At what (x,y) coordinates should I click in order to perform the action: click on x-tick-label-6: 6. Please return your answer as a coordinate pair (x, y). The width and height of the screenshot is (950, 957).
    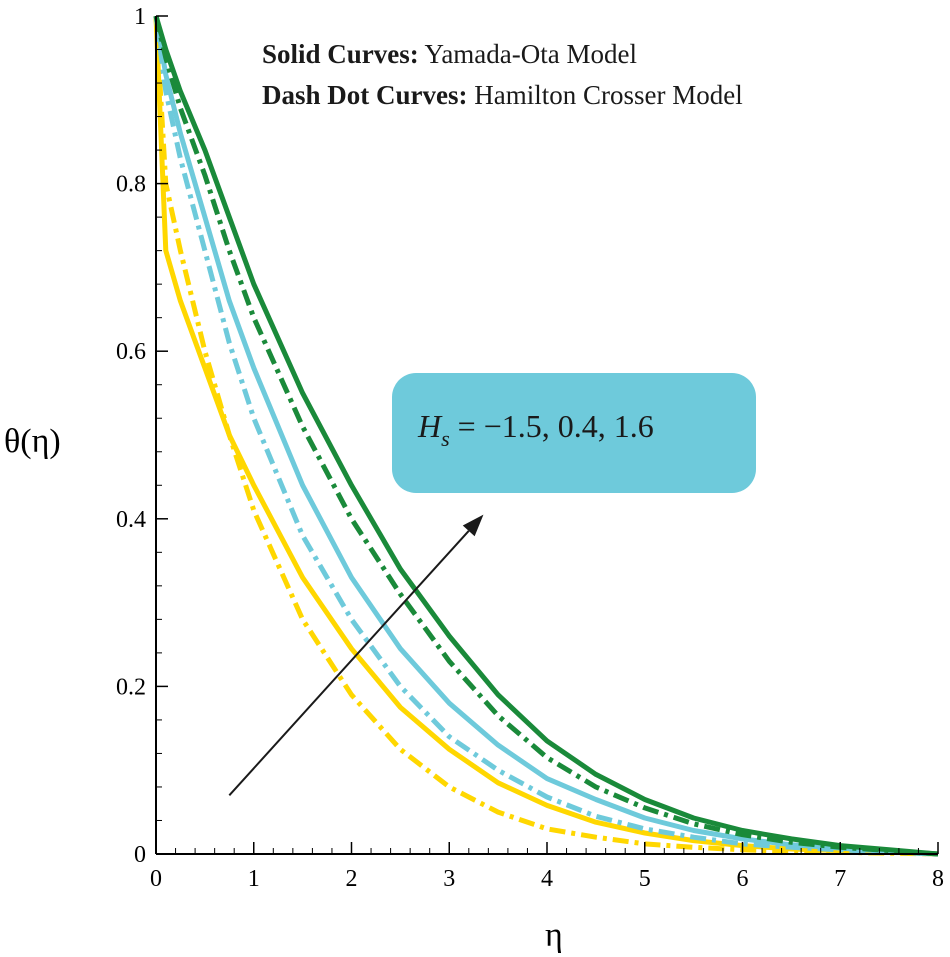
    Looking at the image, I should click on (743, 879).